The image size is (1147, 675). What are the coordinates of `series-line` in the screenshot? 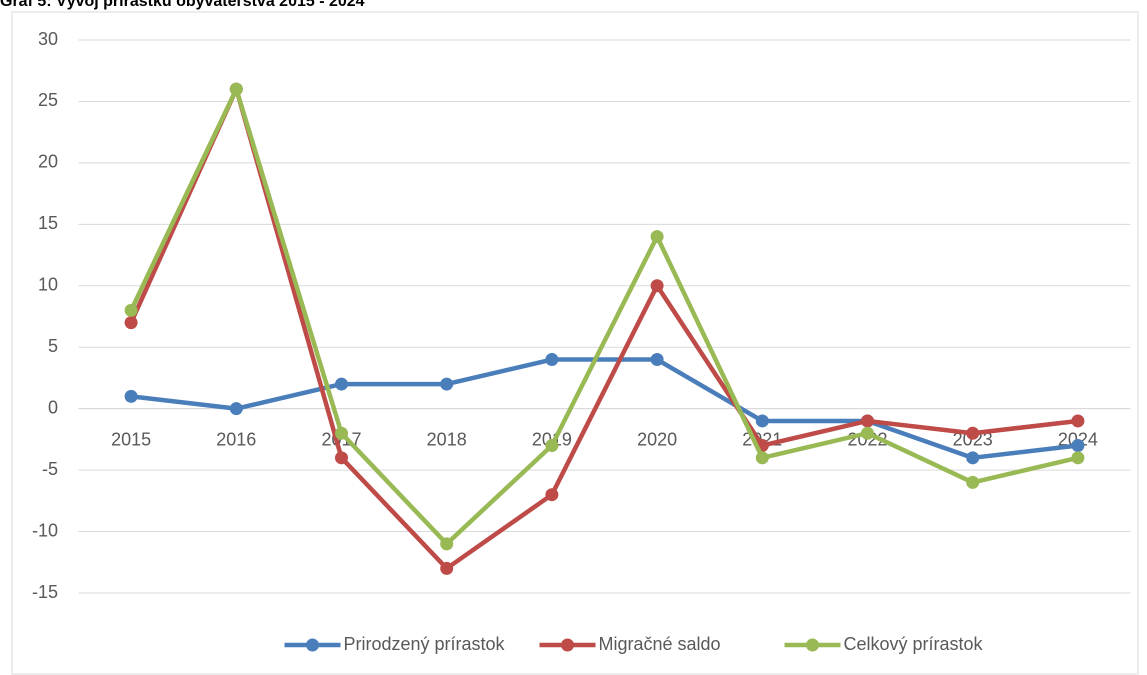 It's located at (604, 409).